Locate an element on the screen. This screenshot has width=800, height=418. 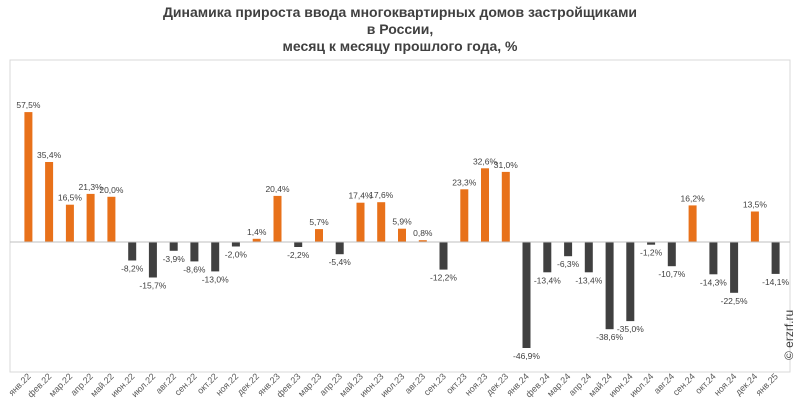
x-tick-label-янв.25: янв.25 is located at coordinates (767, 384).